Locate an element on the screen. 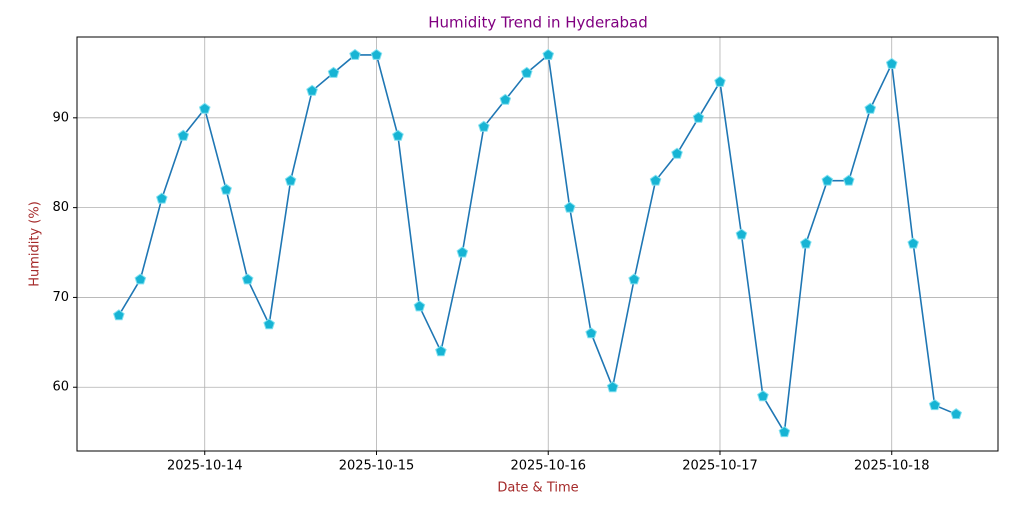 The width and height of the screenshot is (1032, 507). y-tick-label: 80 is located at coordinates (60, 207).